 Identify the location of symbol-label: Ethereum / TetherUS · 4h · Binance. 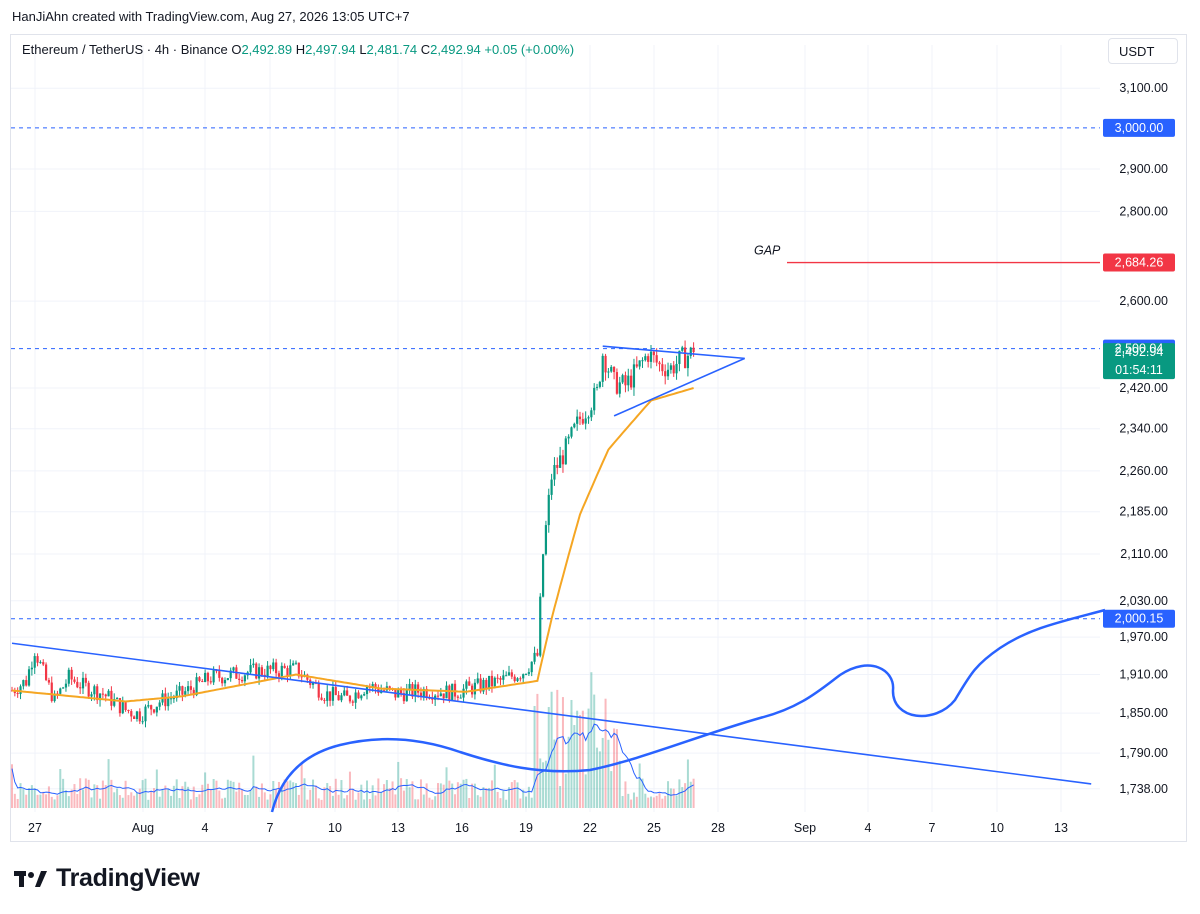
(125, 49).